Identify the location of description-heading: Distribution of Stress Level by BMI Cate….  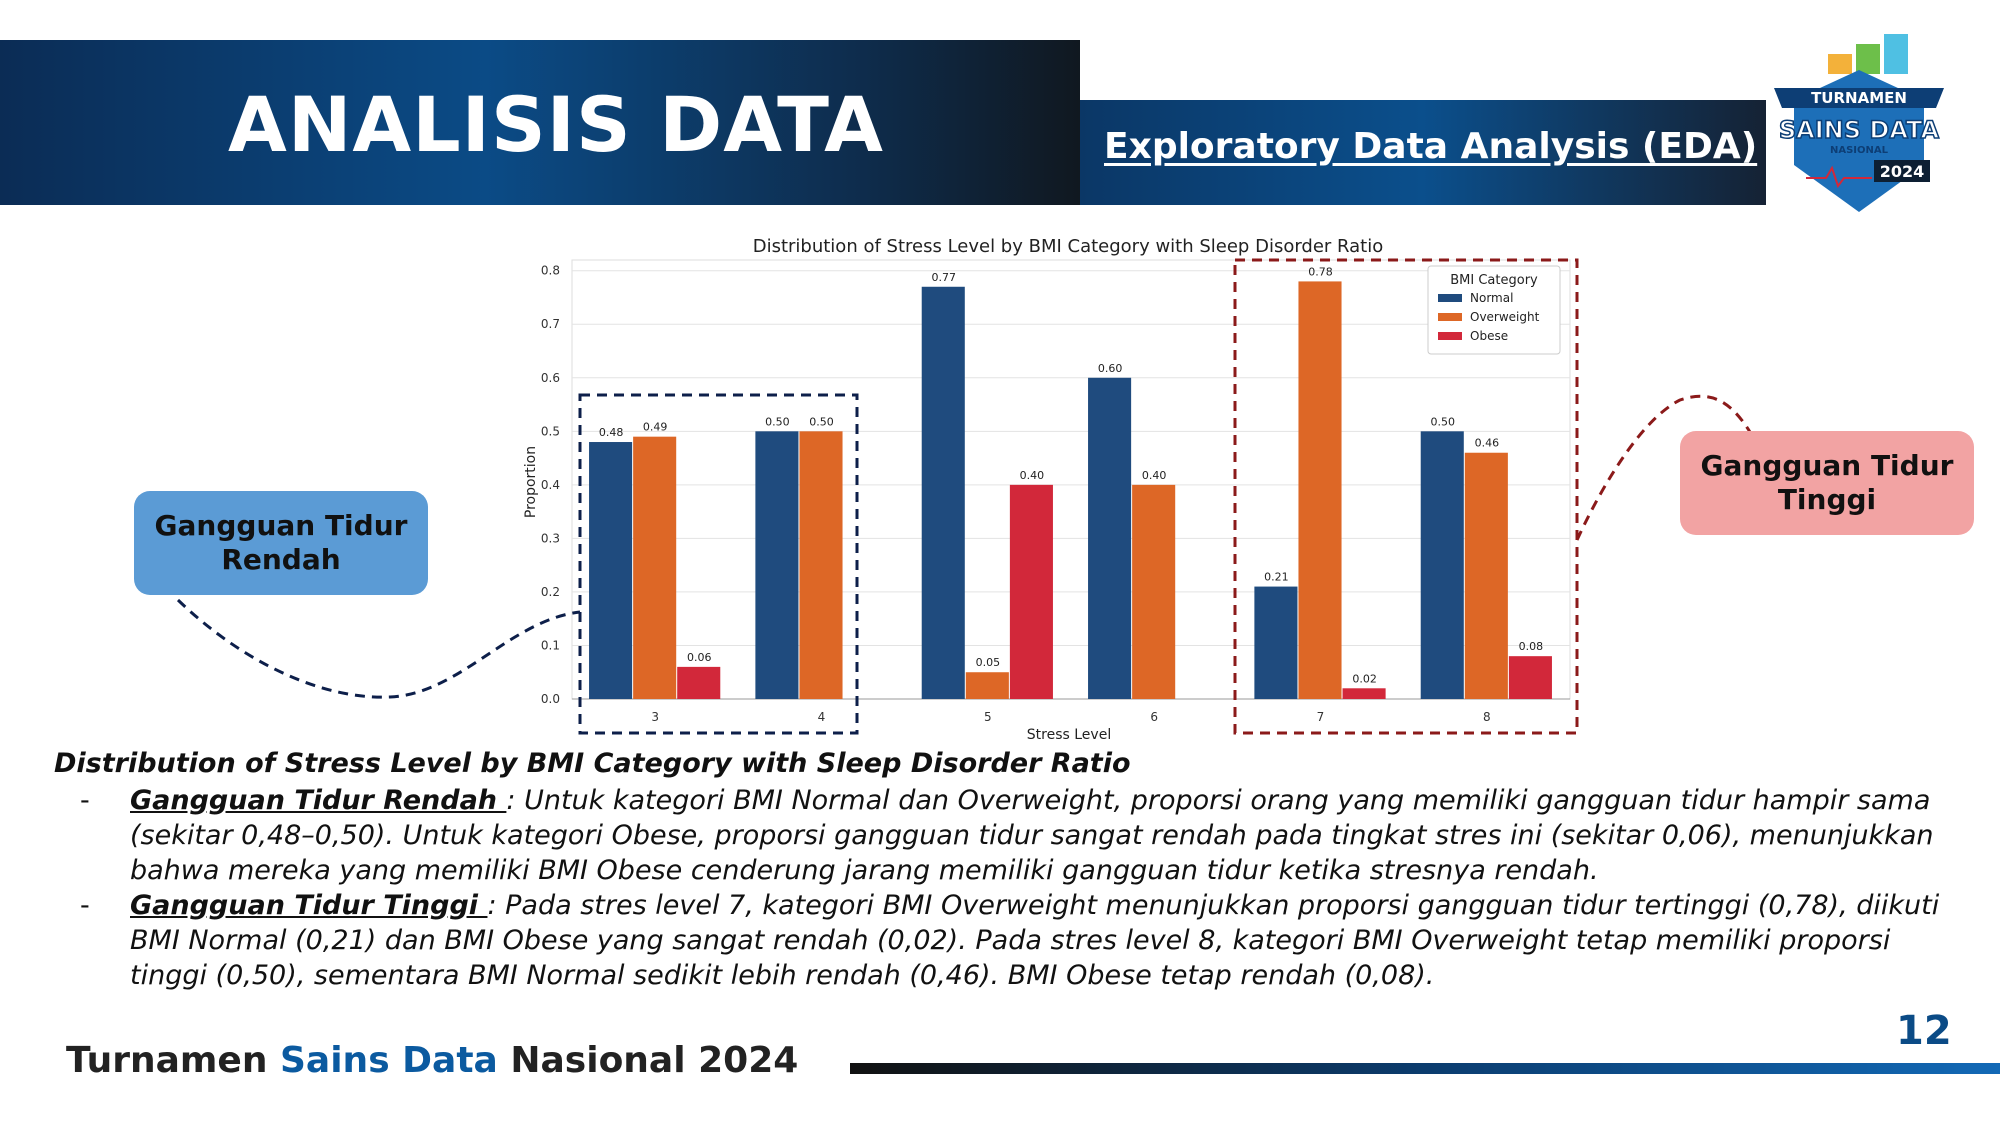
(592, 763).